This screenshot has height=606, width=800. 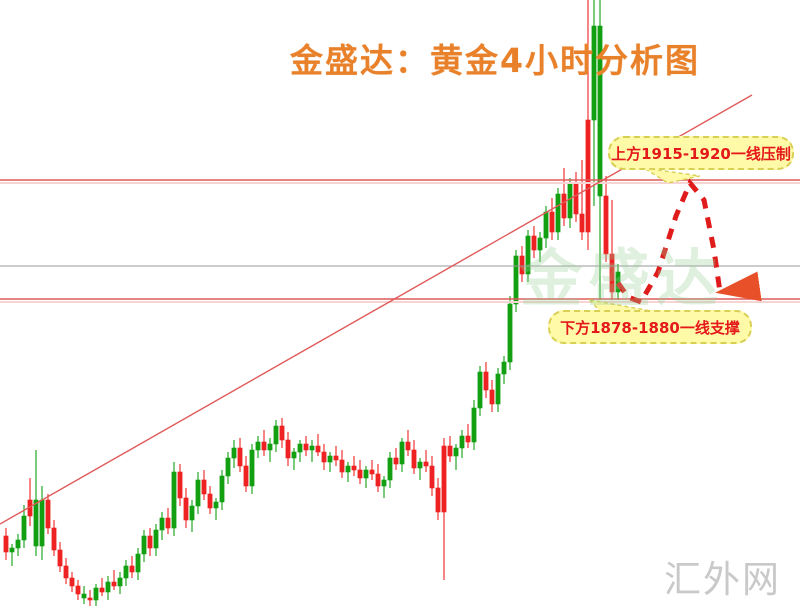 I want to click on resistance-callout-tail, so click(x=672, y=175).